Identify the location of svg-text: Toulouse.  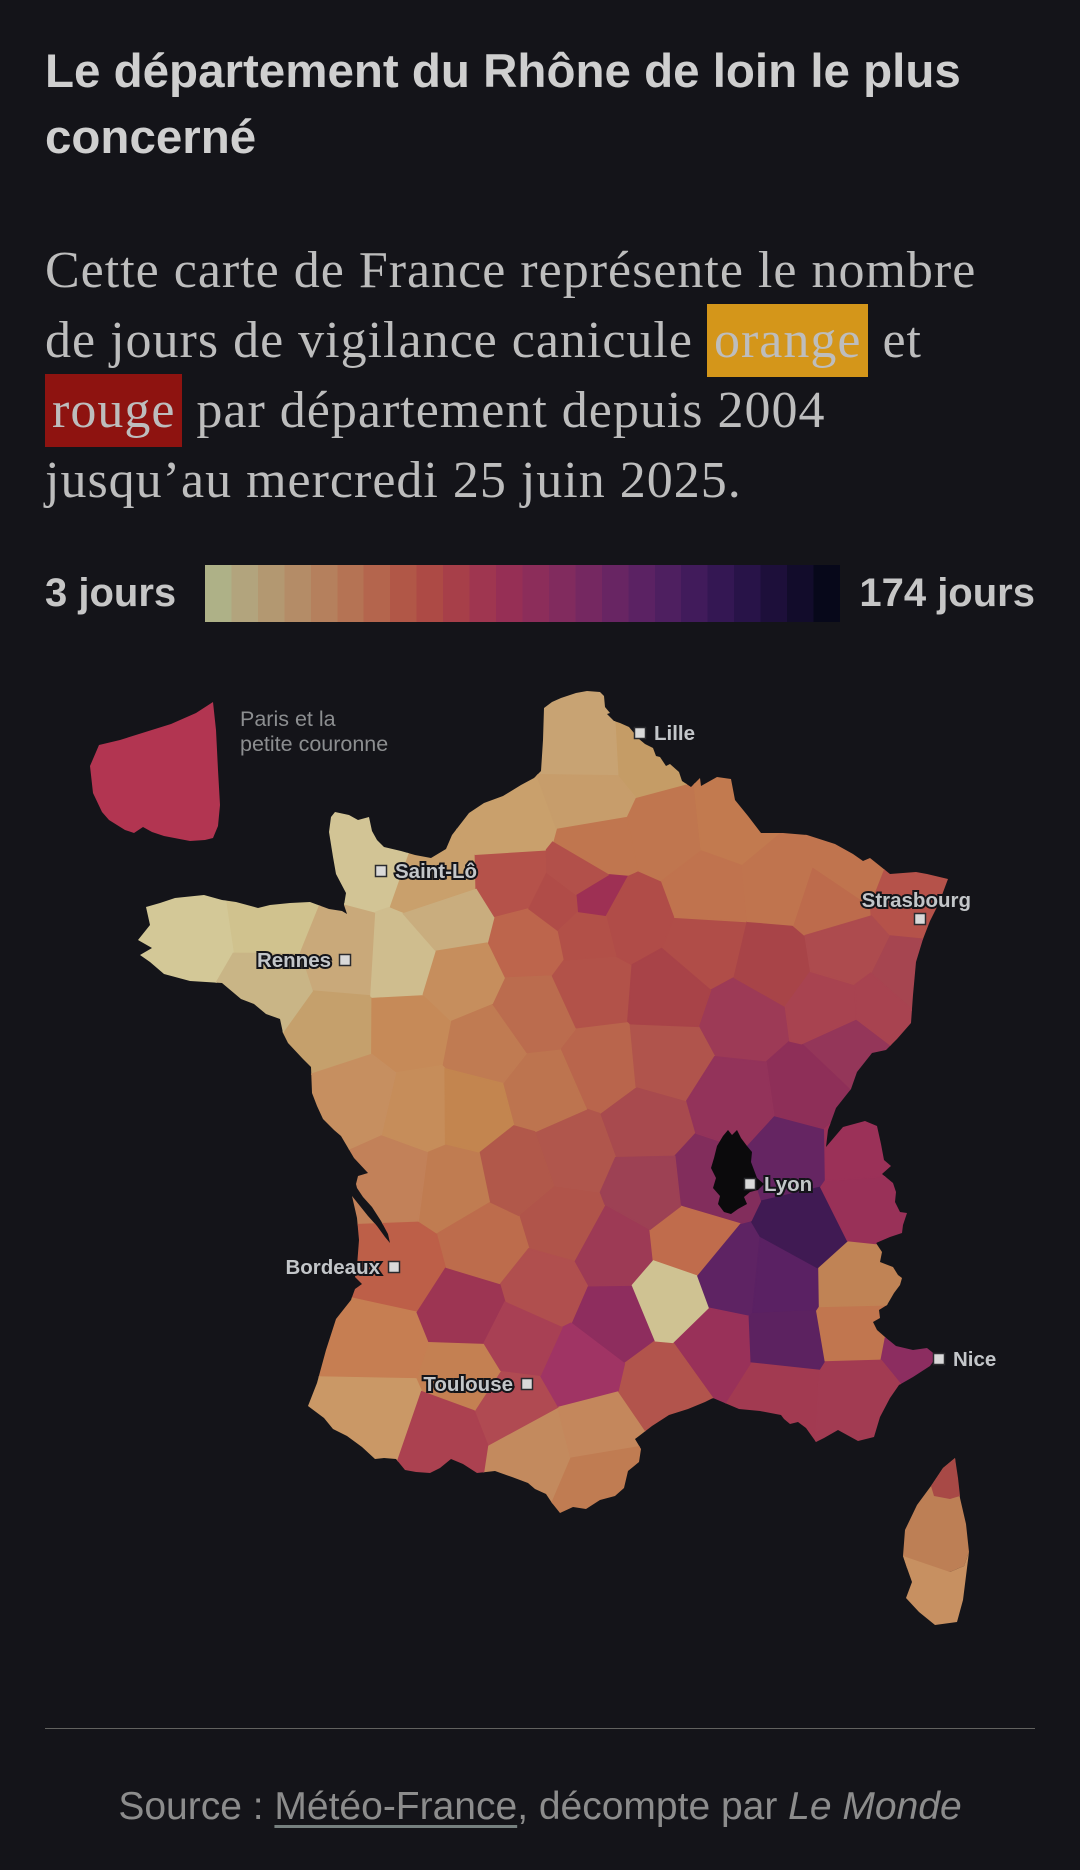
(468, 1384).